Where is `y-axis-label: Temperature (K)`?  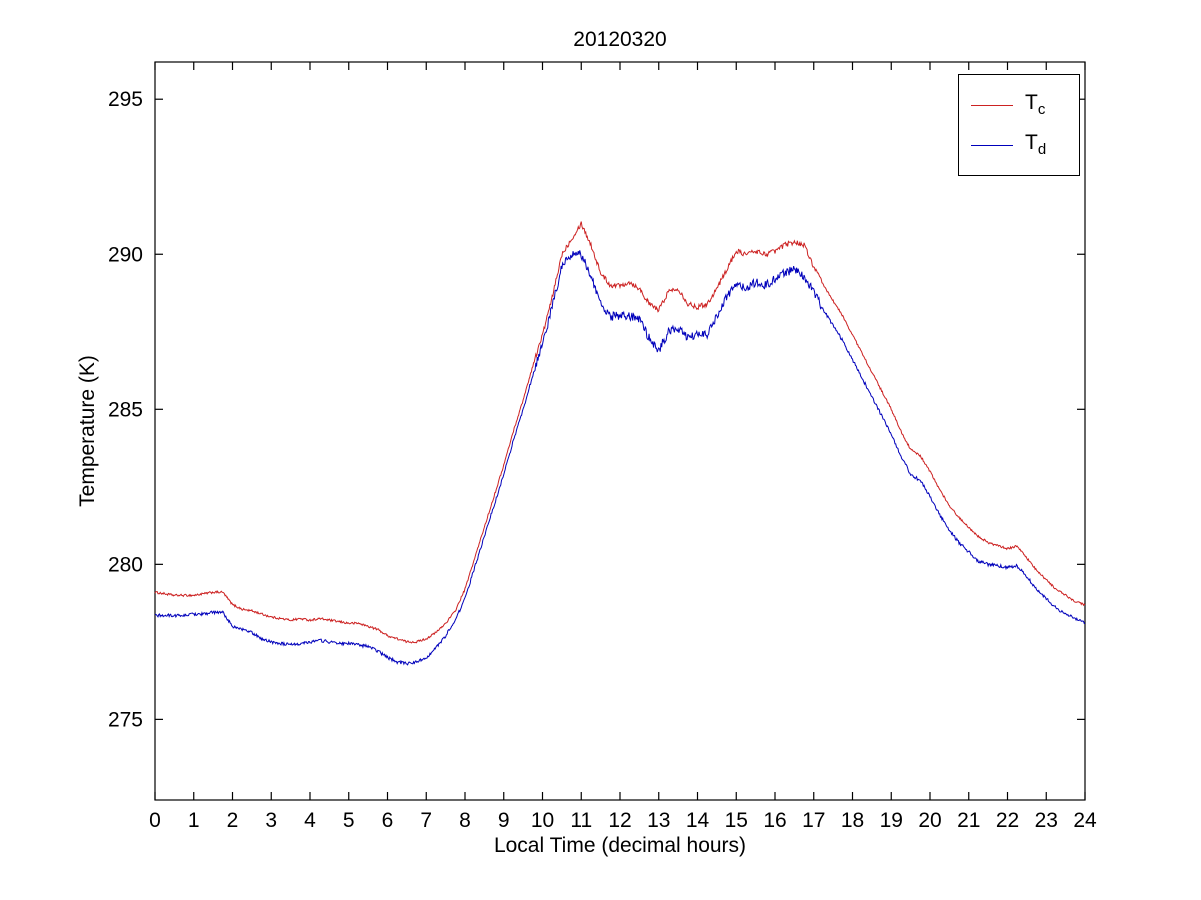
y-axis-label: Temperature (K) is located at coordinates (87, 431).